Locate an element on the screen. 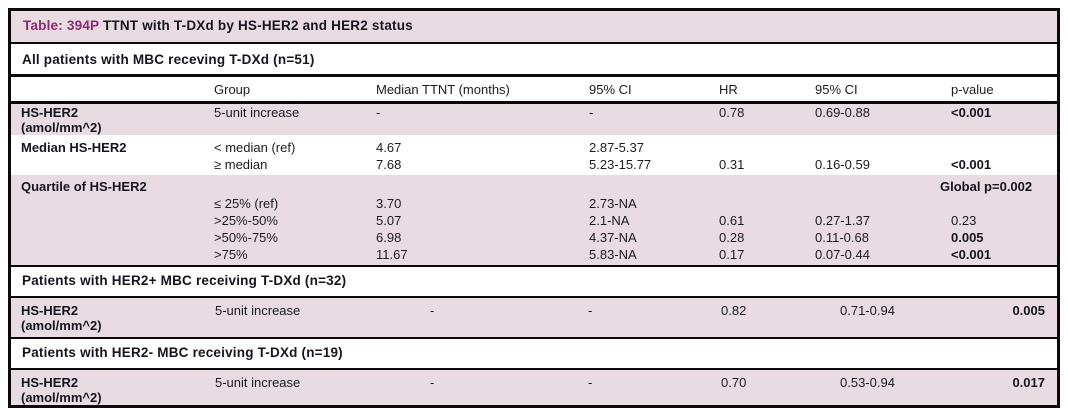  row-label-quartile: Quartile of HS-HER2 is located at coordinates (84, 186).